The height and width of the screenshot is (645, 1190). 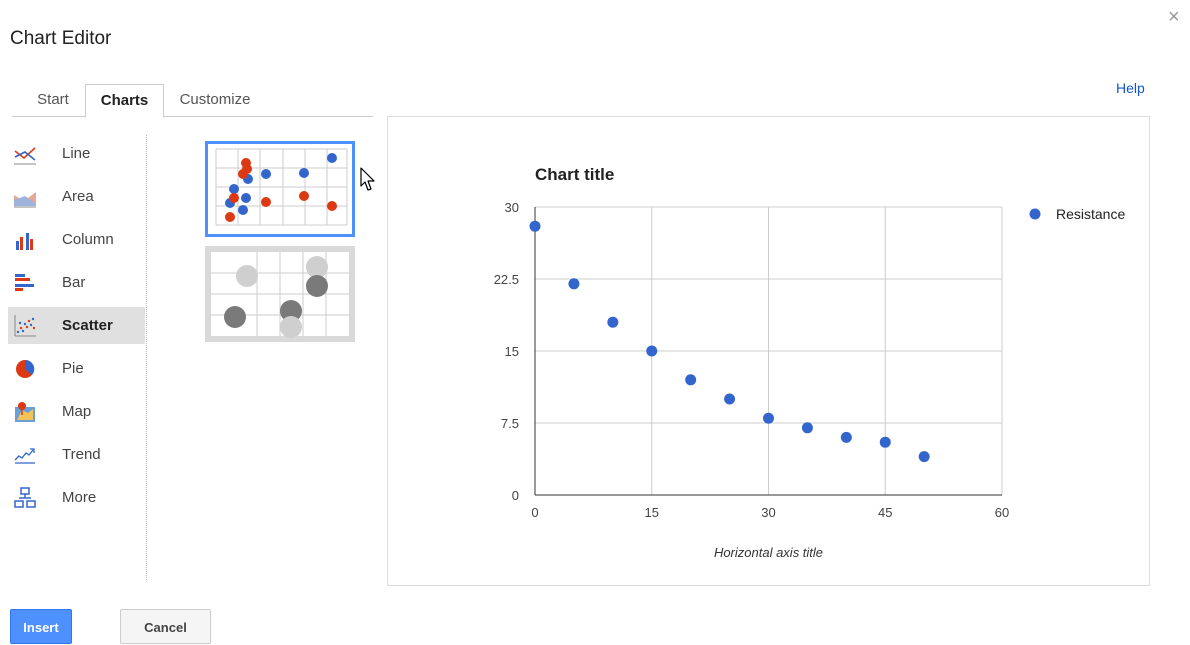 What do you see at coordinates (53, 99) in the screenshot?
I see `tab-start: Start` at bounding box center [53, 99].